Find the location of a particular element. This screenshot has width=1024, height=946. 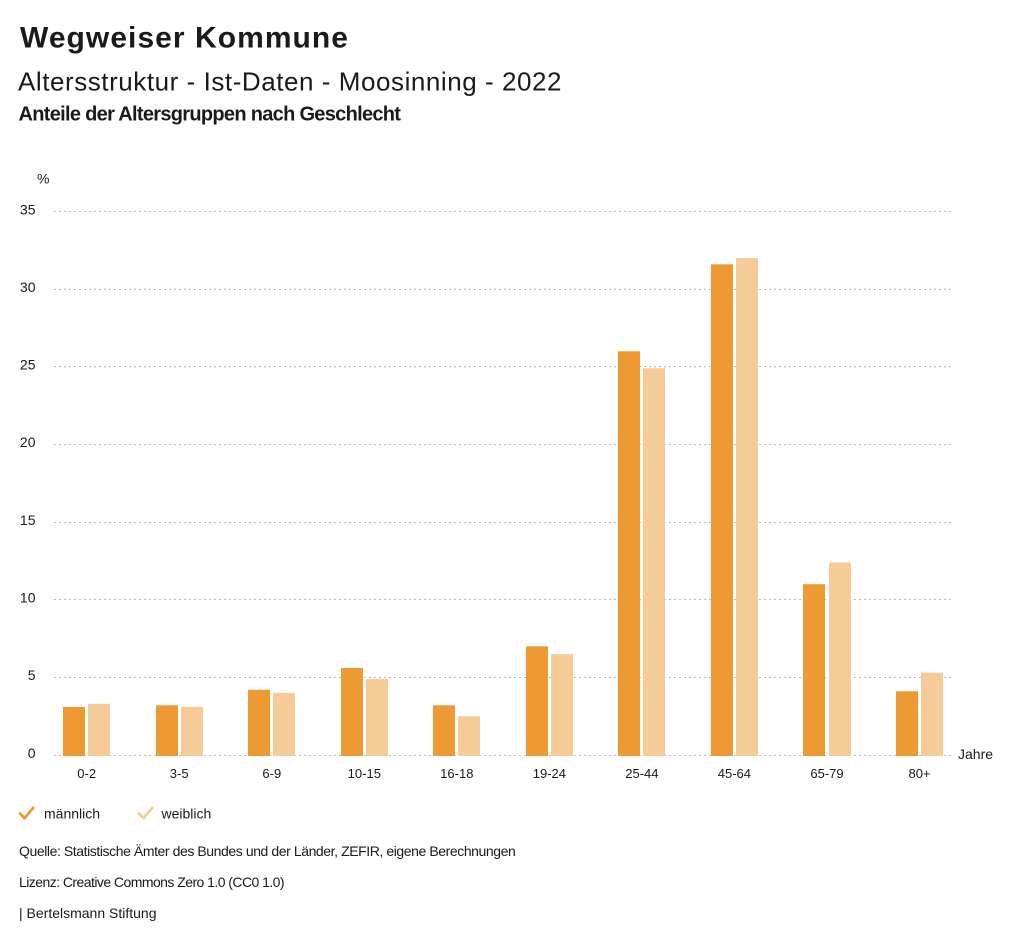

svg-text: 0-2 is located at coordinates (86, 773).